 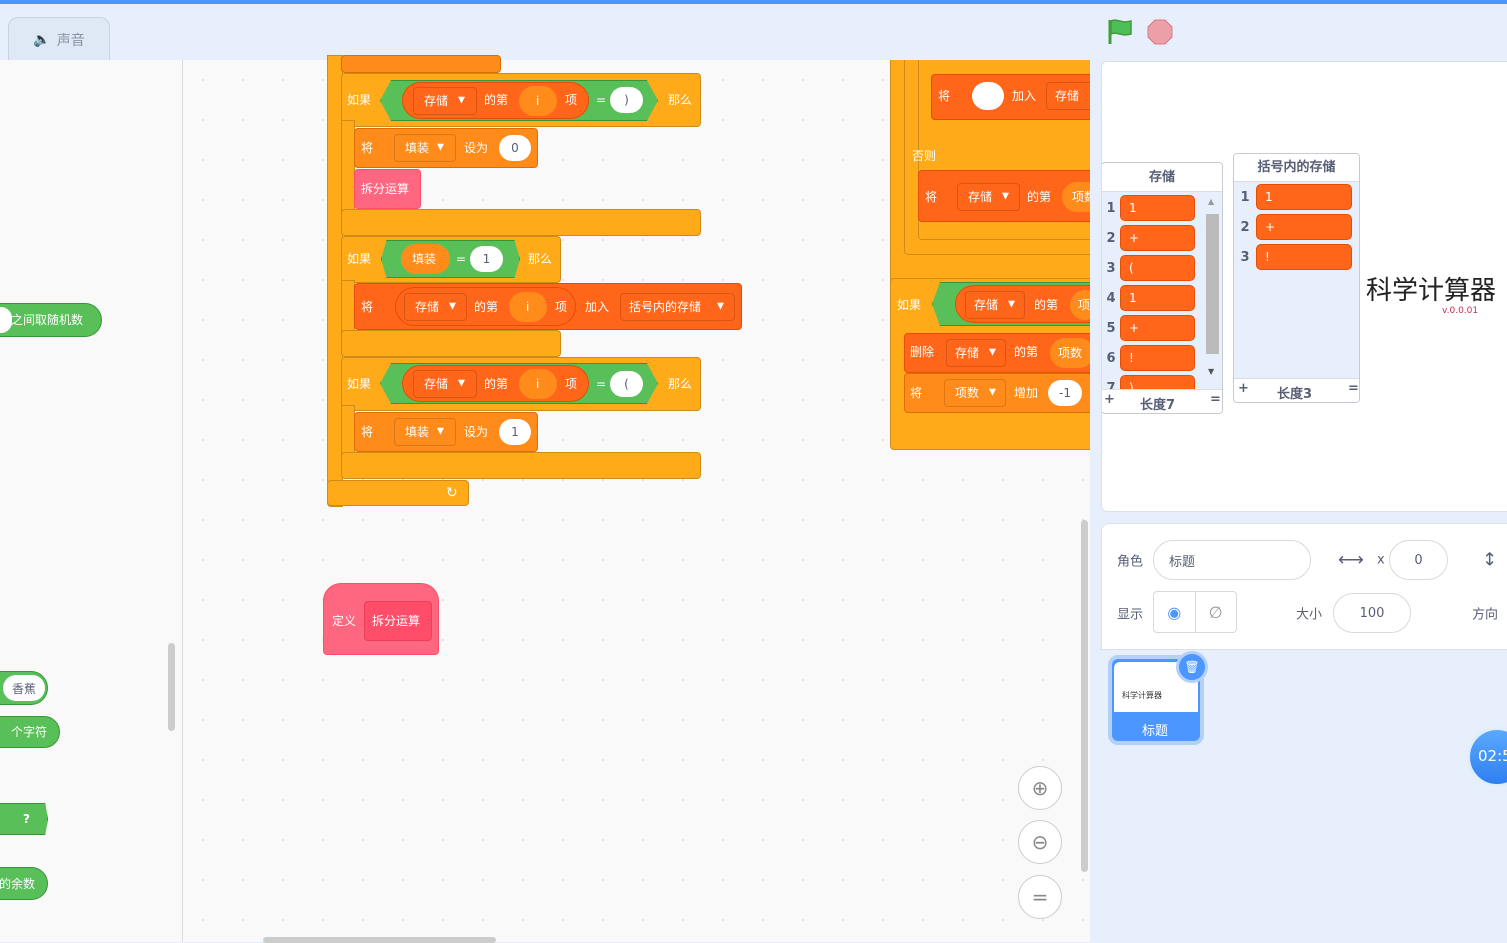 I want to click on list-index: 6, so click(x=1111, y=358).